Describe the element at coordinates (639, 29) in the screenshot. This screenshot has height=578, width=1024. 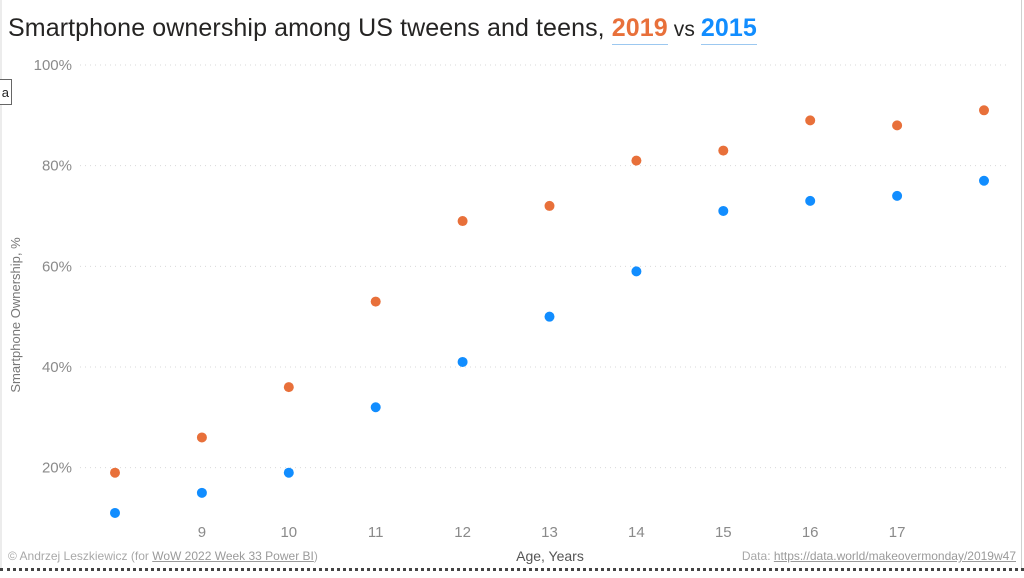
I see `legend-year-2019: 2019` at that location.